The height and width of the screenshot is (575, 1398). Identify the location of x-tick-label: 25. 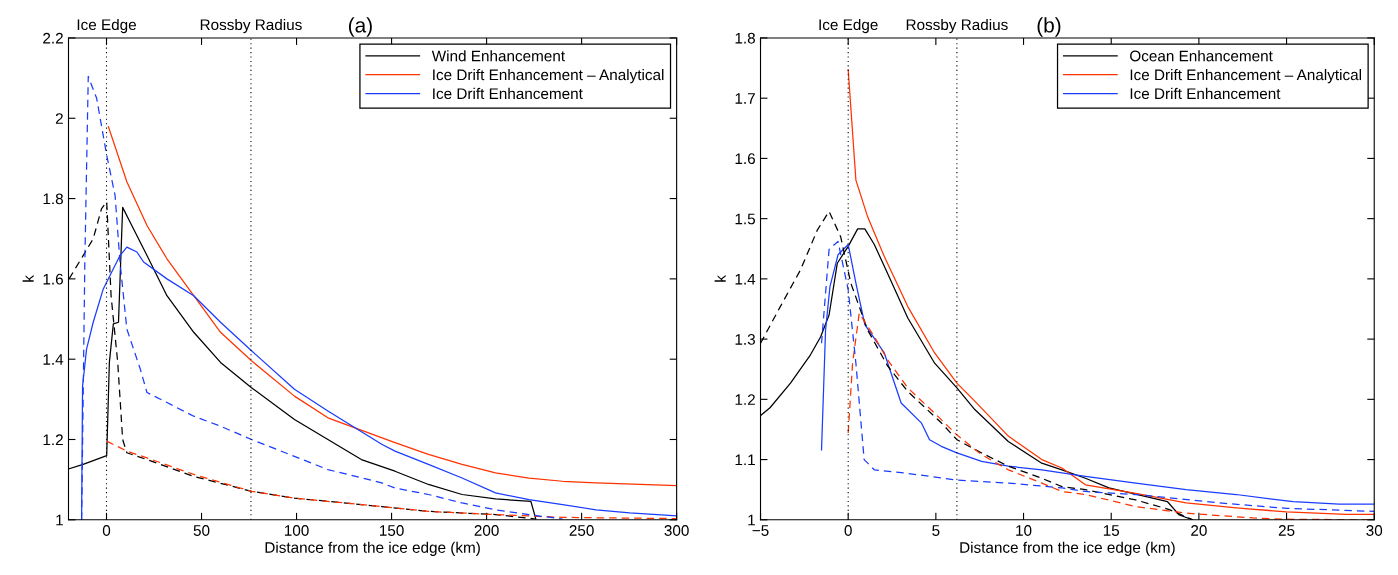
(1286, 530).